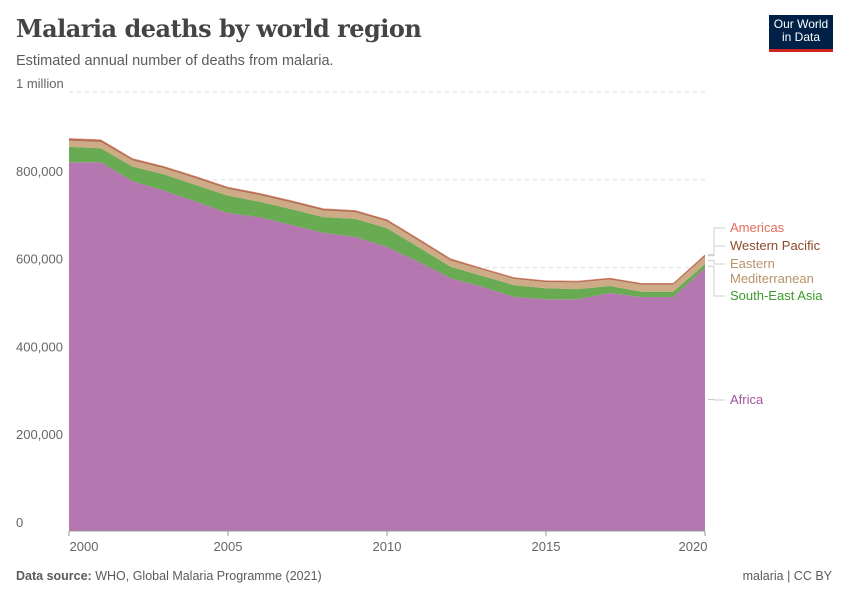 The width and height of the screenshot is (850, 600). What do you see at coordinates (693, 546) in the screenshot?
I see `x-tick-label: 2020` at bounding box center [693, 546].